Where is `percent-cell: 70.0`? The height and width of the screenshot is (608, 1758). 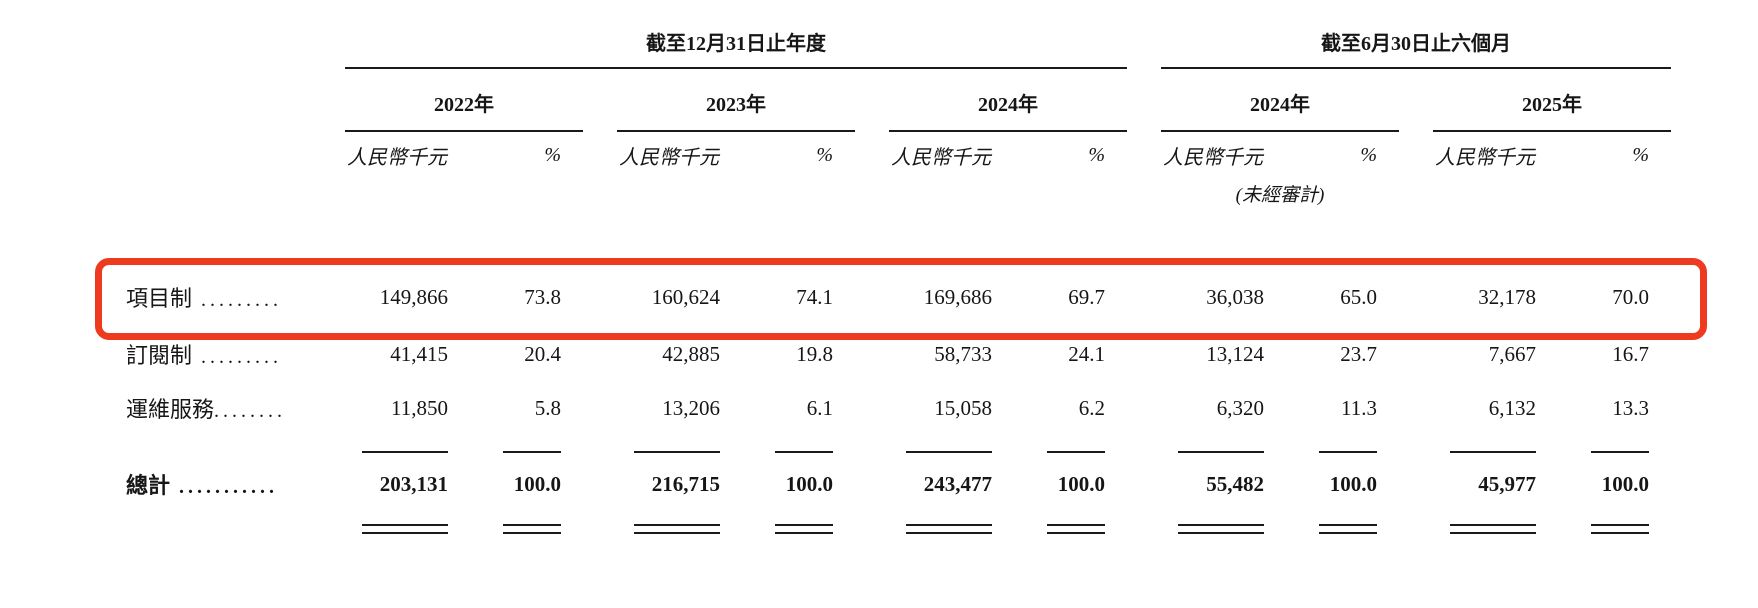 percent-cell: 70.0 is located at coordinates (1630, 296).